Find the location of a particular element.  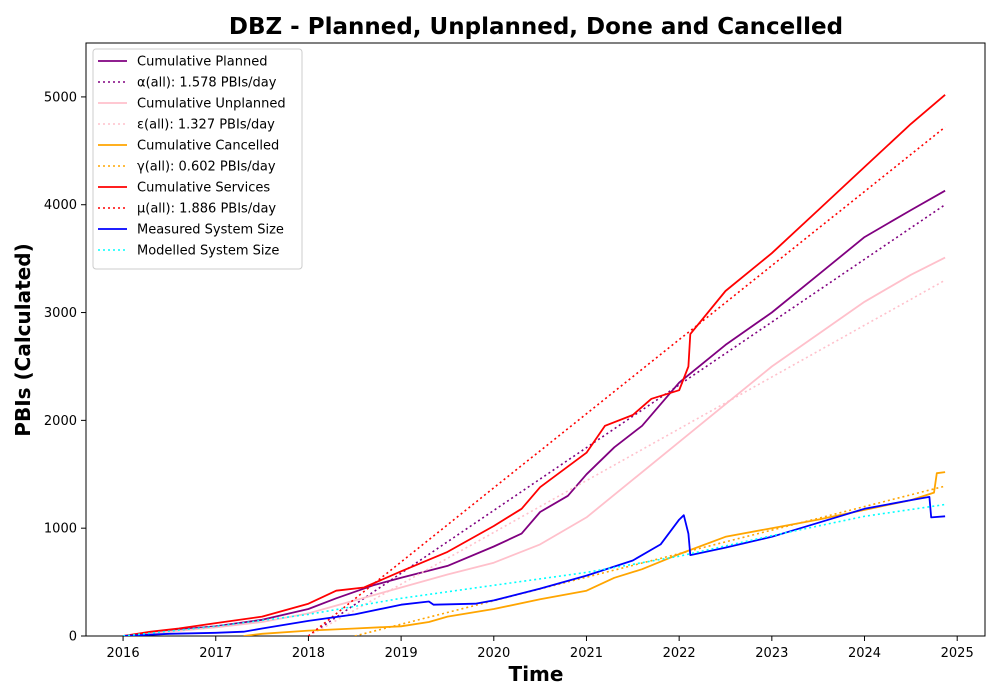

x-axis-ticks: 2016 2017 2018 2019 2020 2021 2022 2023 2024 2025 is located at coordinates (540, 648).